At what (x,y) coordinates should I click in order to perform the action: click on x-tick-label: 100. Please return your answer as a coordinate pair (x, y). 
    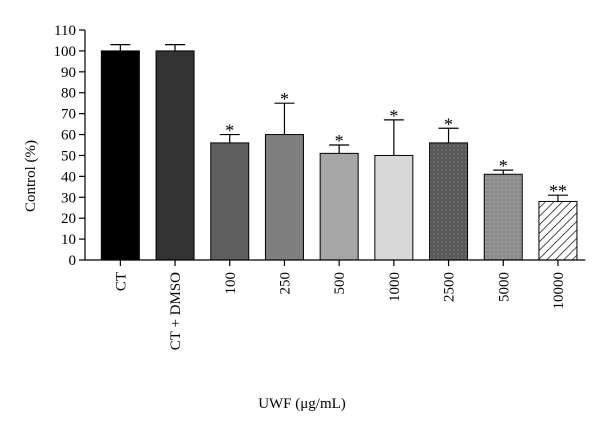
    Looking at the image, I should click on (231, 283).